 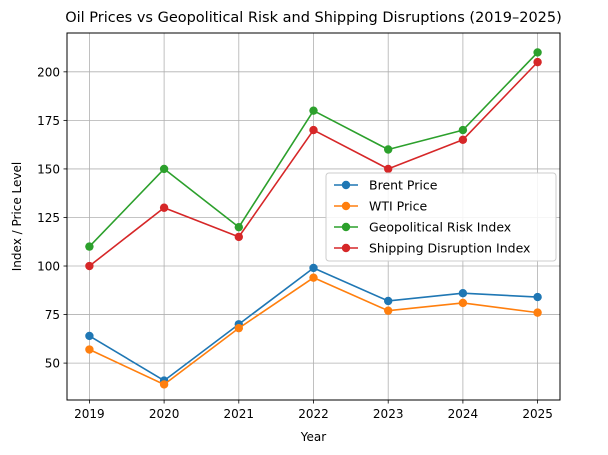 What do you see at coordinates (398, 206) in the screenshot?
I see `legend-label: WTI Price` at bounding box center [398, 206].